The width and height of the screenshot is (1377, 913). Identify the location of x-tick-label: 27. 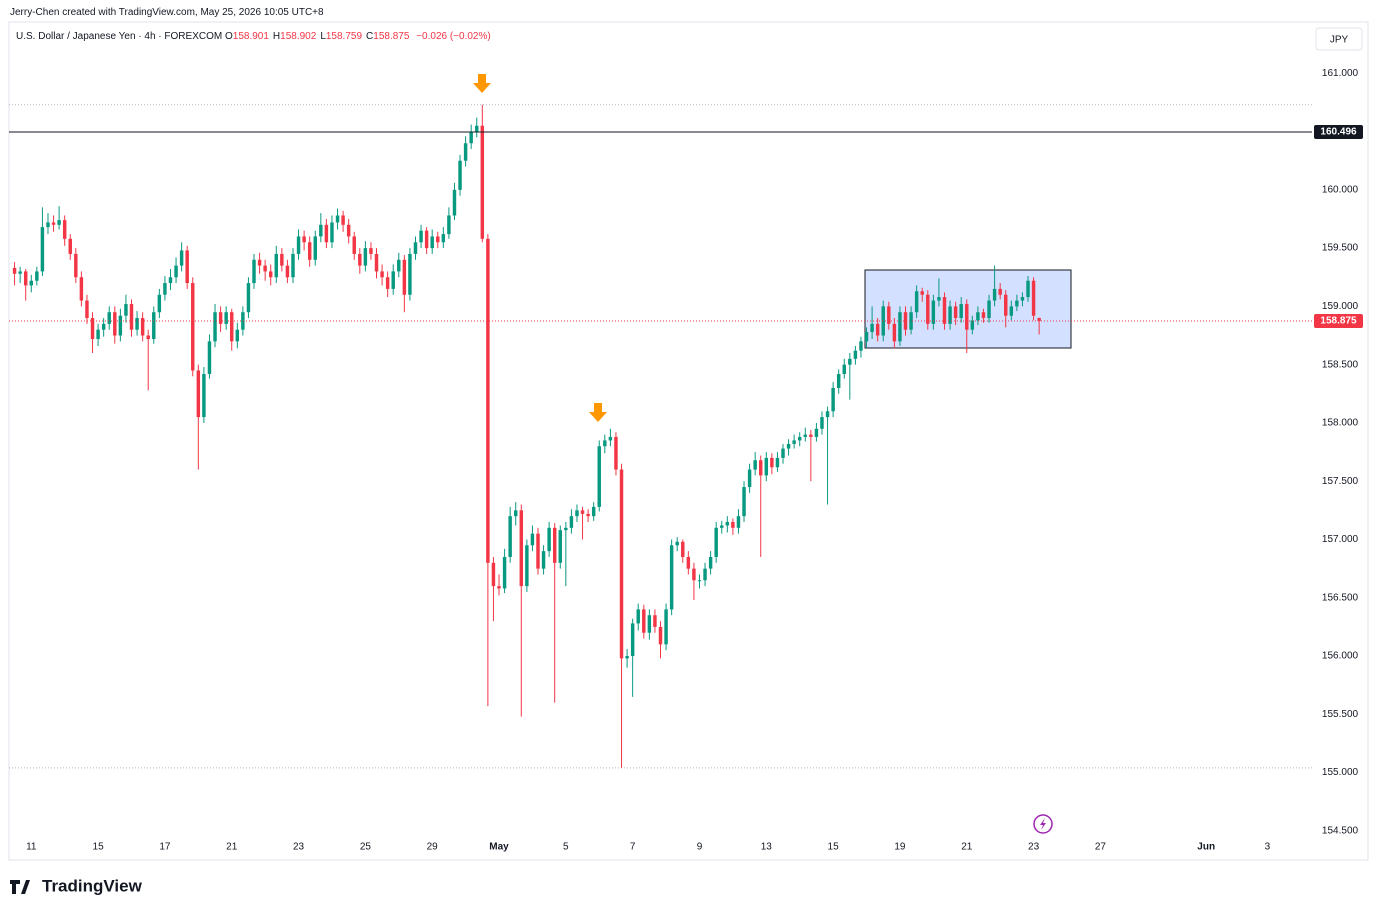
(1101, 847).